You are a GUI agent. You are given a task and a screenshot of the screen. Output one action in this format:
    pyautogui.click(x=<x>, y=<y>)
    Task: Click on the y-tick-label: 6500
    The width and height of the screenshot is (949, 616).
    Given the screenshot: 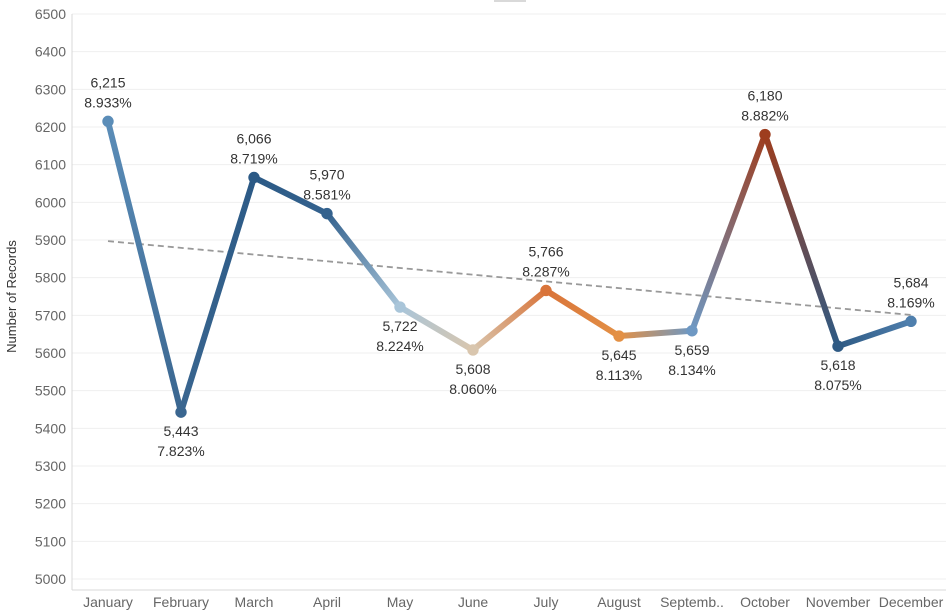 What is the action you would take?
    pyautogui.click(x=50, y=14)
    